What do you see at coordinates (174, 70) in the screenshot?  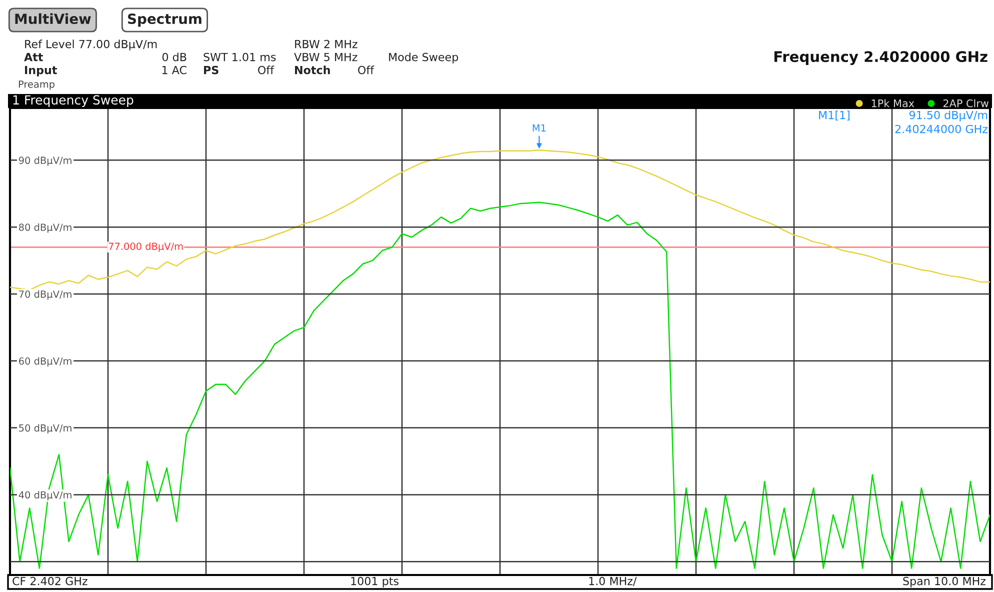 I see `text: 1 AC` at bounding box center [174, 70].